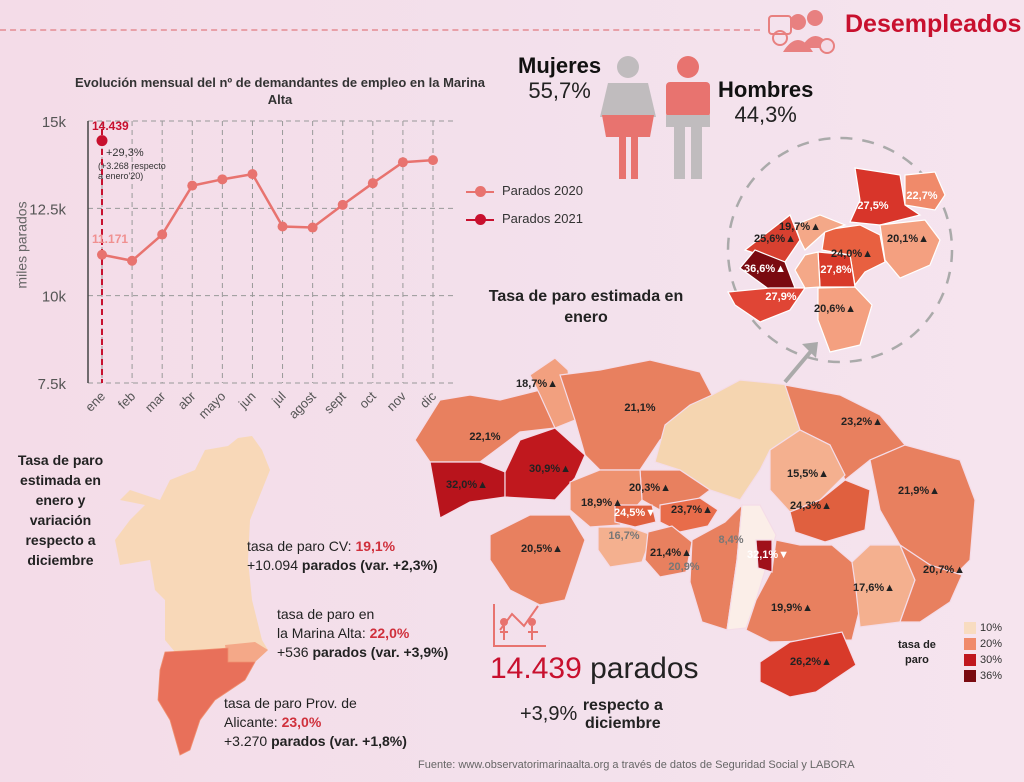 The image size is (1024, 782). I want to click on inset-zoom-circle, so click(840, 250).